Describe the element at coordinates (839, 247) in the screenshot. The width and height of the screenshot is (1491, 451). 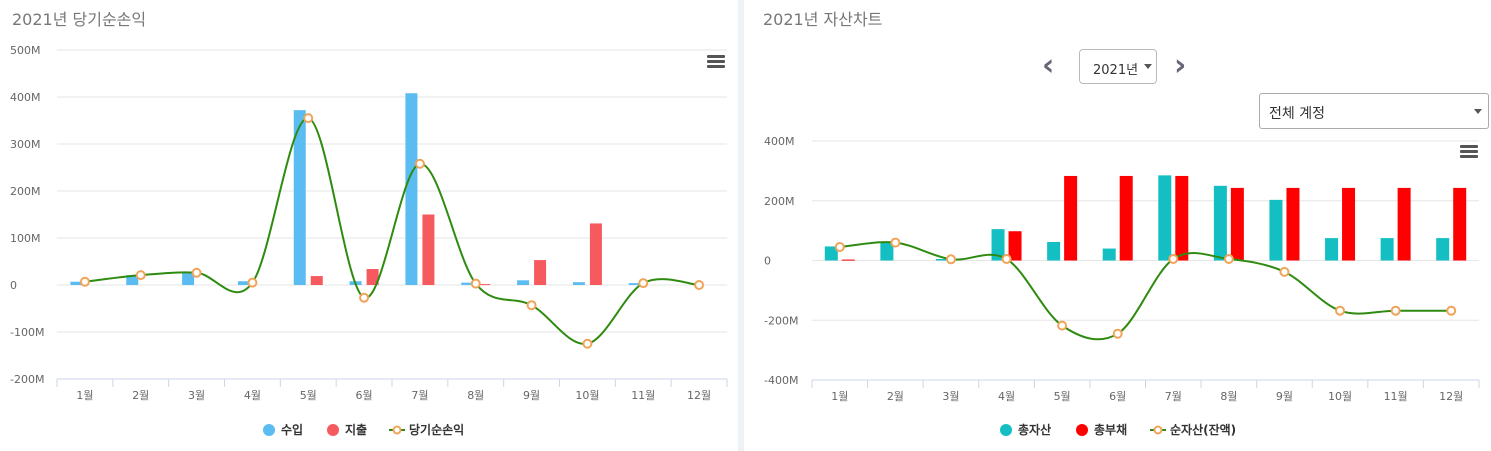
I see `point-순자산(잔액)-1월` at that location.